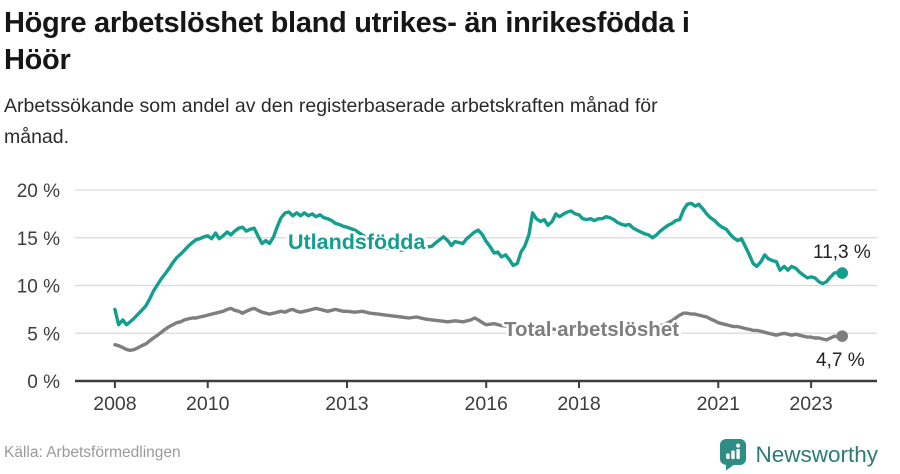  What do you see at coordinates (357, 242) in the screenshot?
I see `series-label: Utlandsfödda` at bounding box center [357, 242].